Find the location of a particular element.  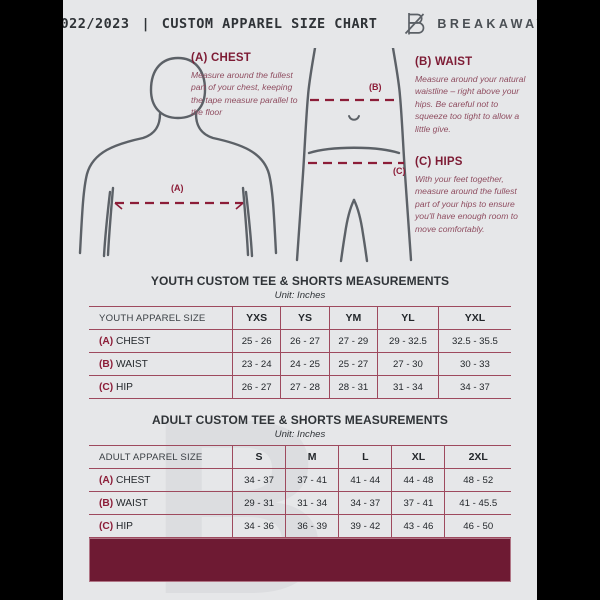

measurement-value: 27 - 29 is located at coordinates (353, 341).